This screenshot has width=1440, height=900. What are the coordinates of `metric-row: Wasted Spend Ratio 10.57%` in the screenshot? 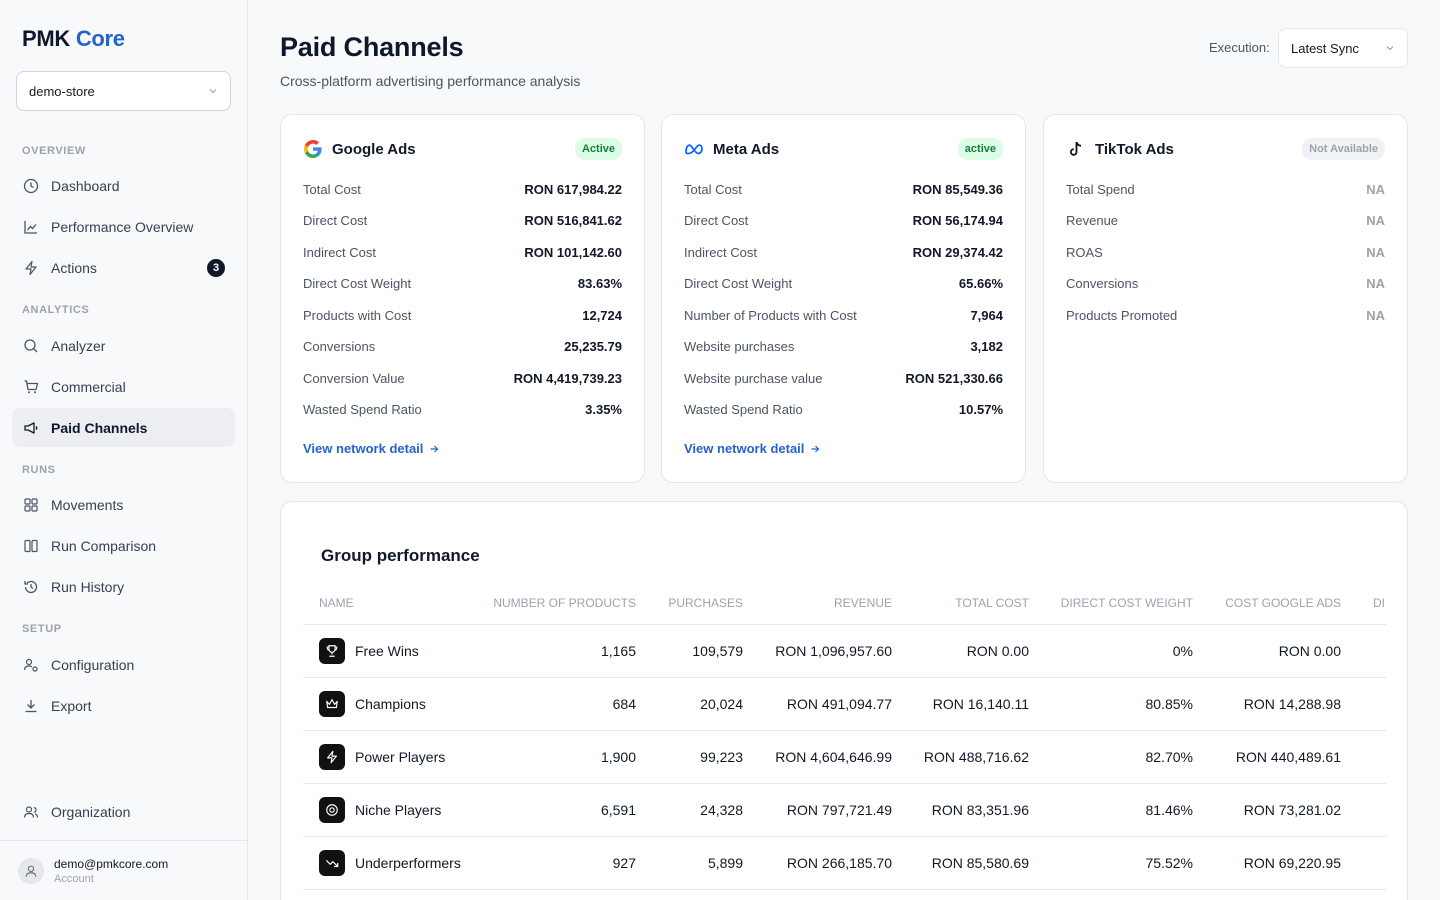 It's located at (843, 409).